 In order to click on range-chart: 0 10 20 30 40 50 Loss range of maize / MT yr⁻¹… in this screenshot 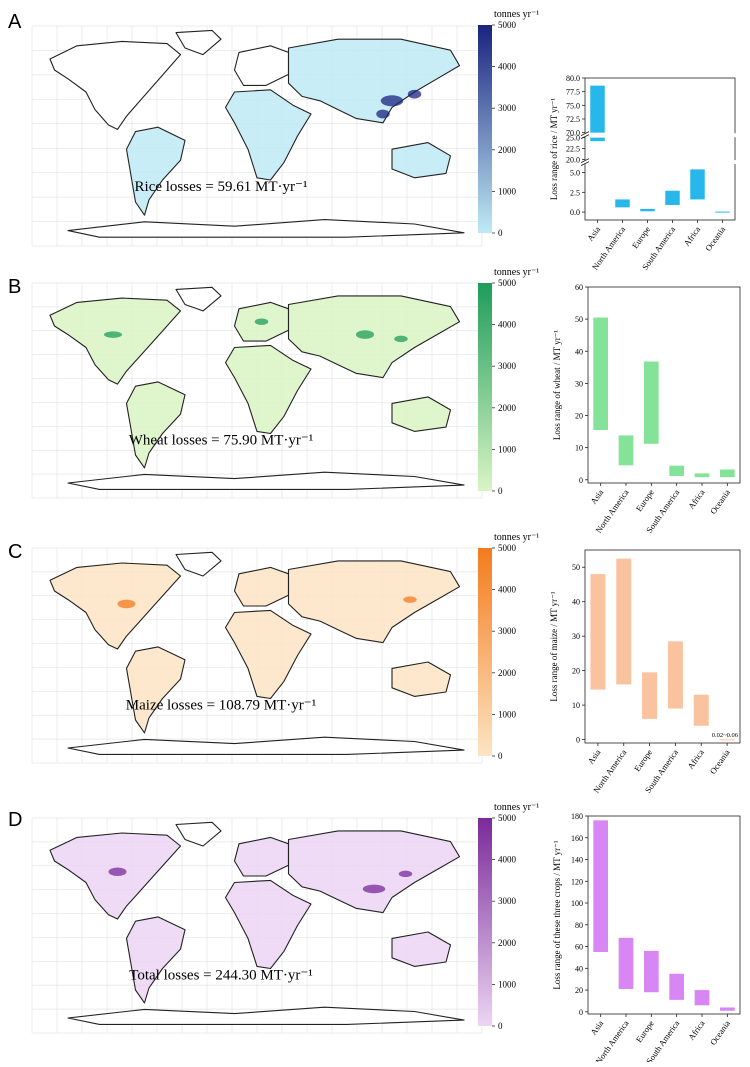, I will do `click(645, 672)`.